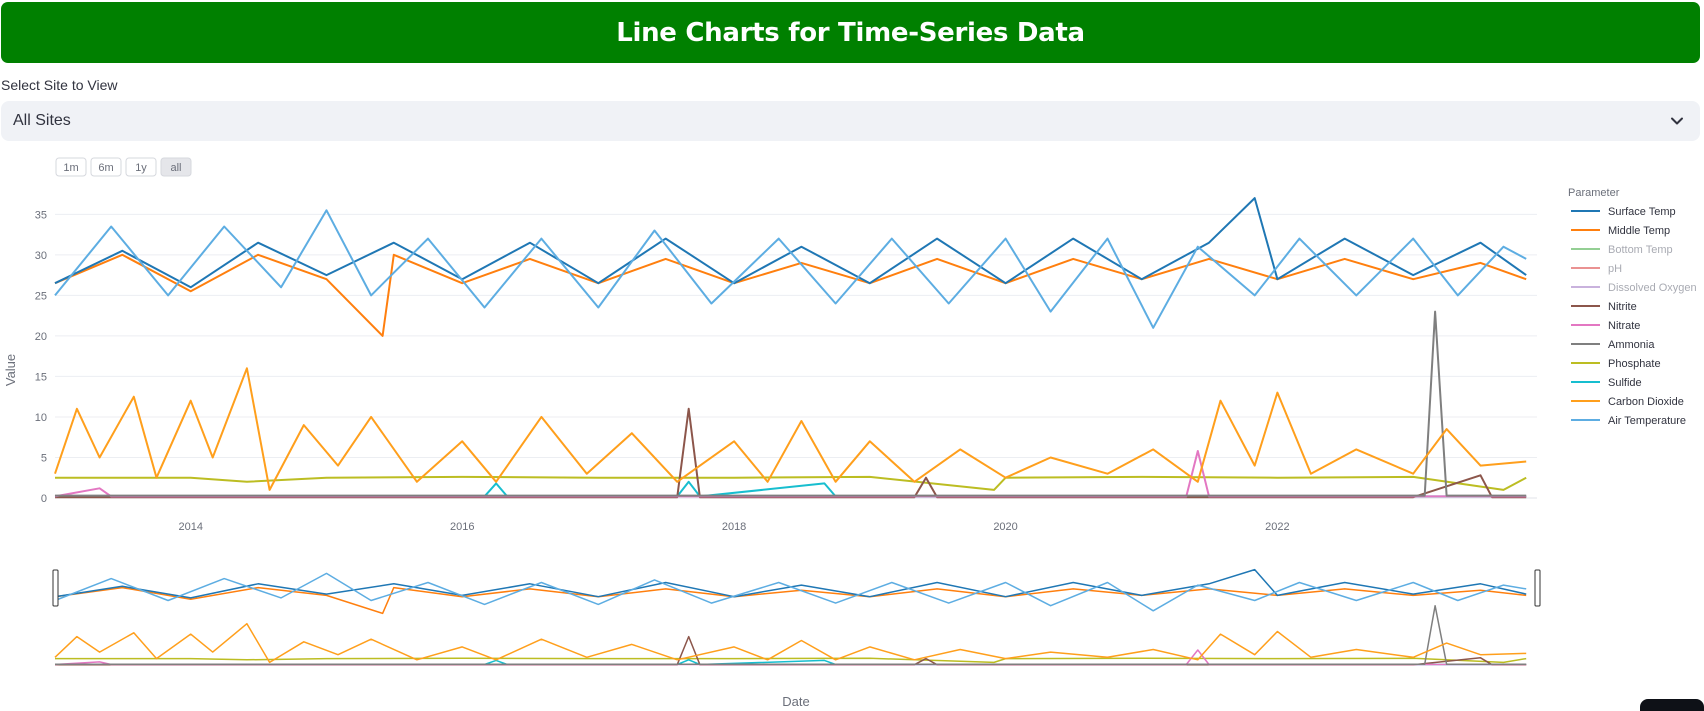 The image size is (1704, 711). Describe the element at coordinates (1622, 307) in the screenshot. I see `legend-label: Nitrite` at that location.